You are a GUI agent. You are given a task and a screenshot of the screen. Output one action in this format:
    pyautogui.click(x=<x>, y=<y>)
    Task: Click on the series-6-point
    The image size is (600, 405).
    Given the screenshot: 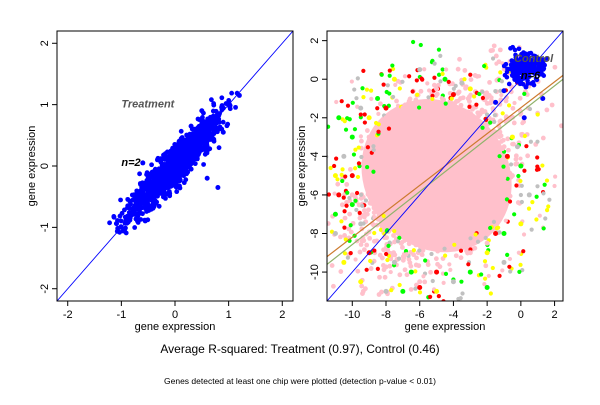 What is the action you would take?
    pyautogui.click(x=512, y=75)
    